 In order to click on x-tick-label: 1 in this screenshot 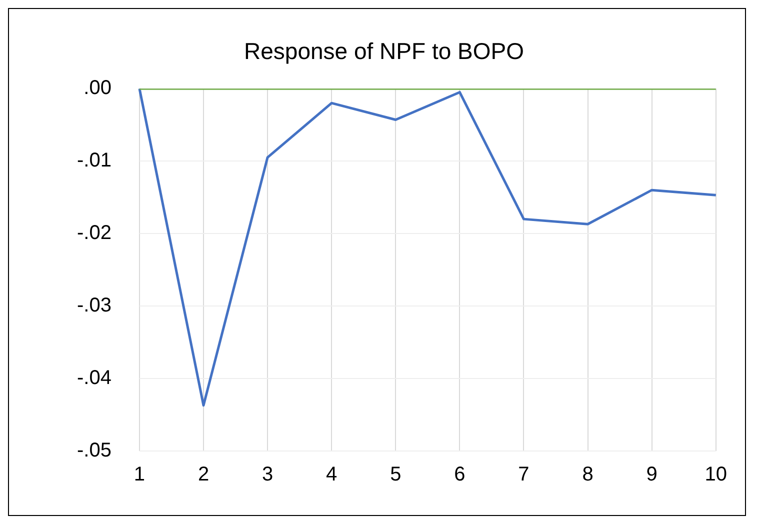, I will do `click(140, 475)`.